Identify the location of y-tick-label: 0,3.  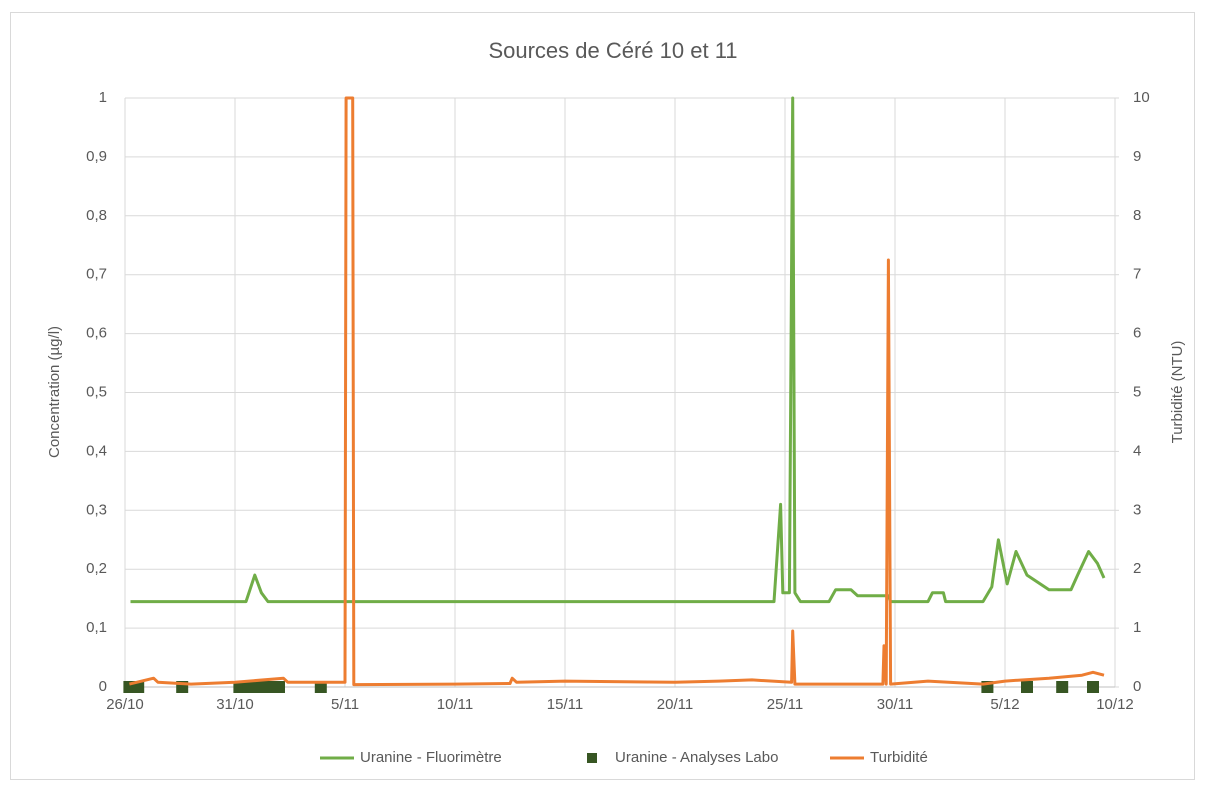
(96, 509).